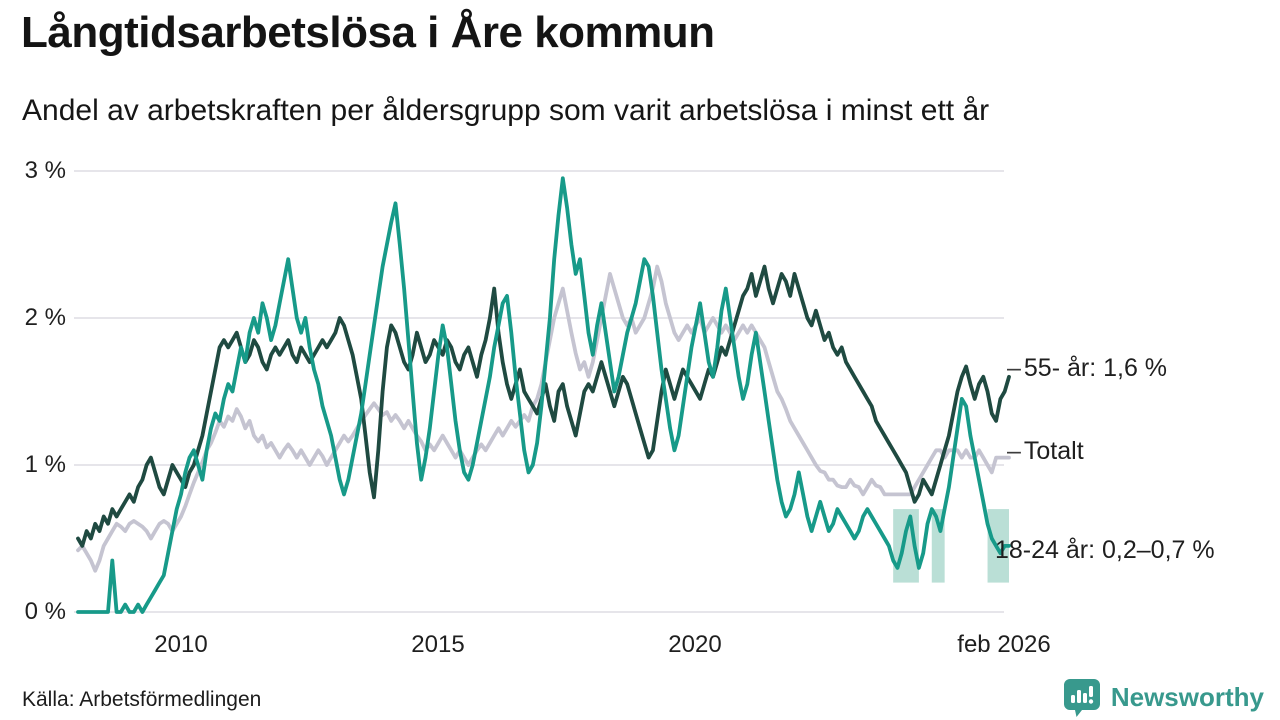 This screenshot has width=1280, height=720. I want to click on y-tick-1: 1 %, so click(45, 464).